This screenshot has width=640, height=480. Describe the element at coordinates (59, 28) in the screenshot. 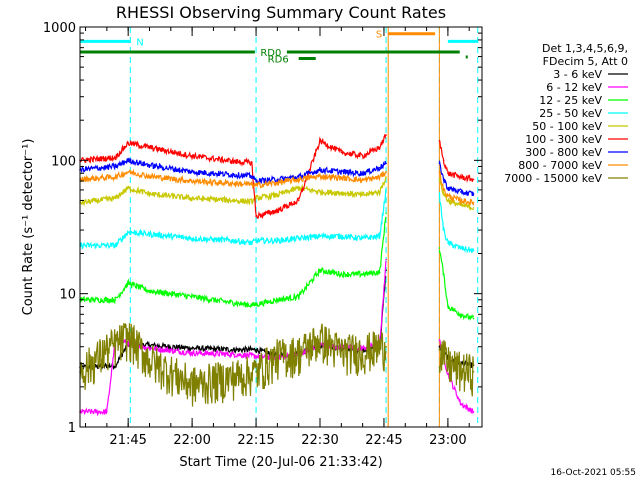

I see `y-tick-label: 1000` at that location.